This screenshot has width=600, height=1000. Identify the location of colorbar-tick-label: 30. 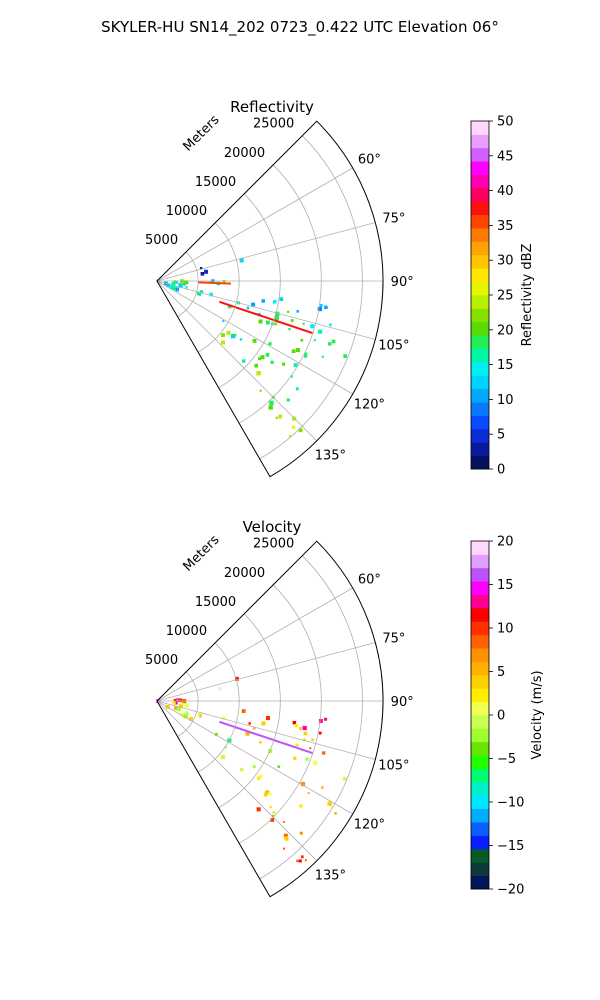
(505, 261).